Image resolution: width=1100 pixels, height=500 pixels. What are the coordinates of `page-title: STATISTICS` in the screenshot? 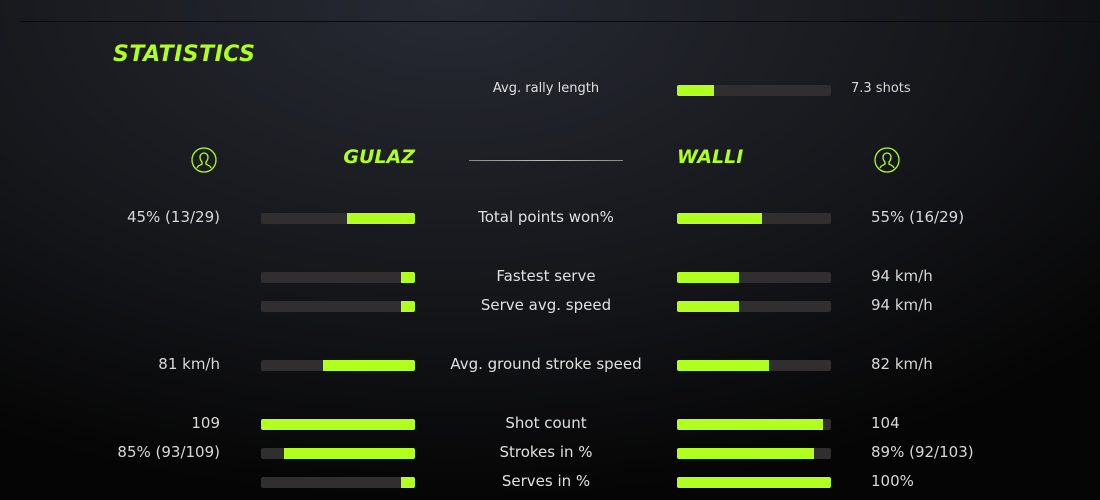 It's located at (184, 54).